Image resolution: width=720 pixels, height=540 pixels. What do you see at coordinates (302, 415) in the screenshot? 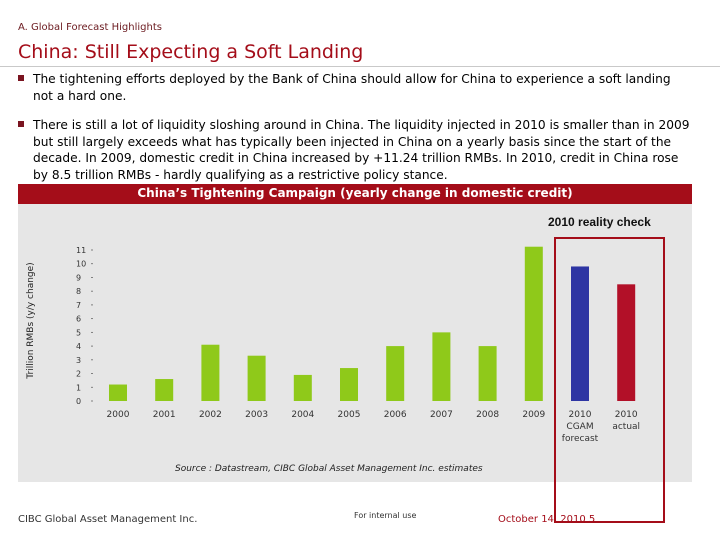
I see `x-tick-label: 2004` at bounding box center [302, 415].